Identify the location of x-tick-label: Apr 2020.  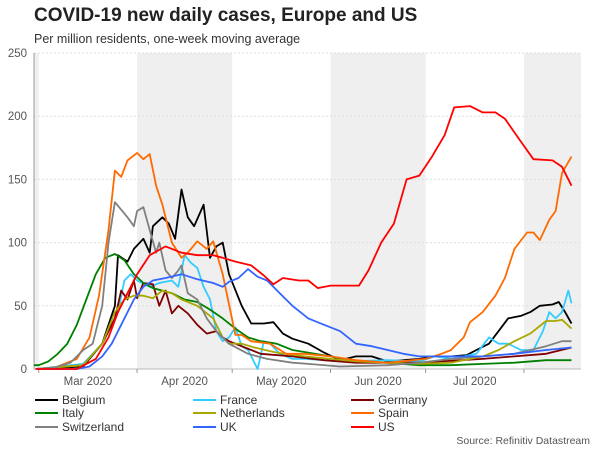
(184, 382).